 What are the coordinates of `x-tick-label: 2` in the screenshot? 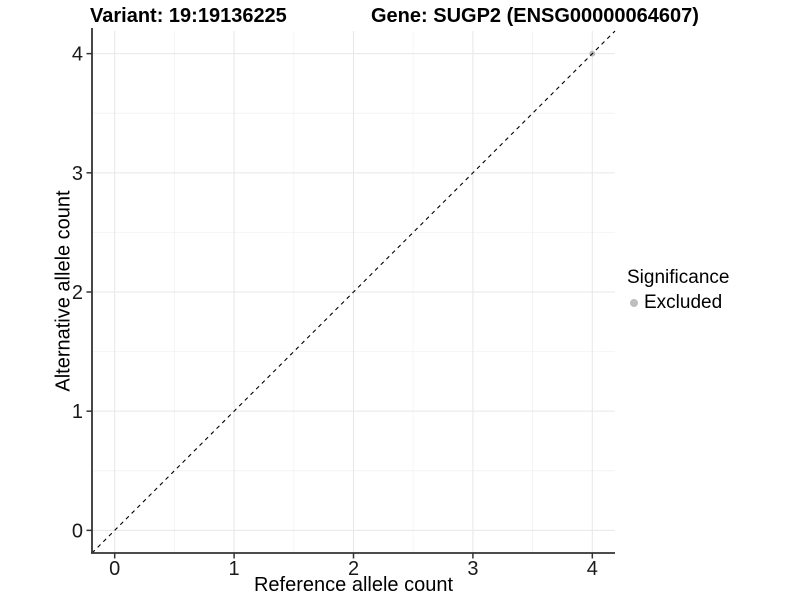 It's located at (353, 569).